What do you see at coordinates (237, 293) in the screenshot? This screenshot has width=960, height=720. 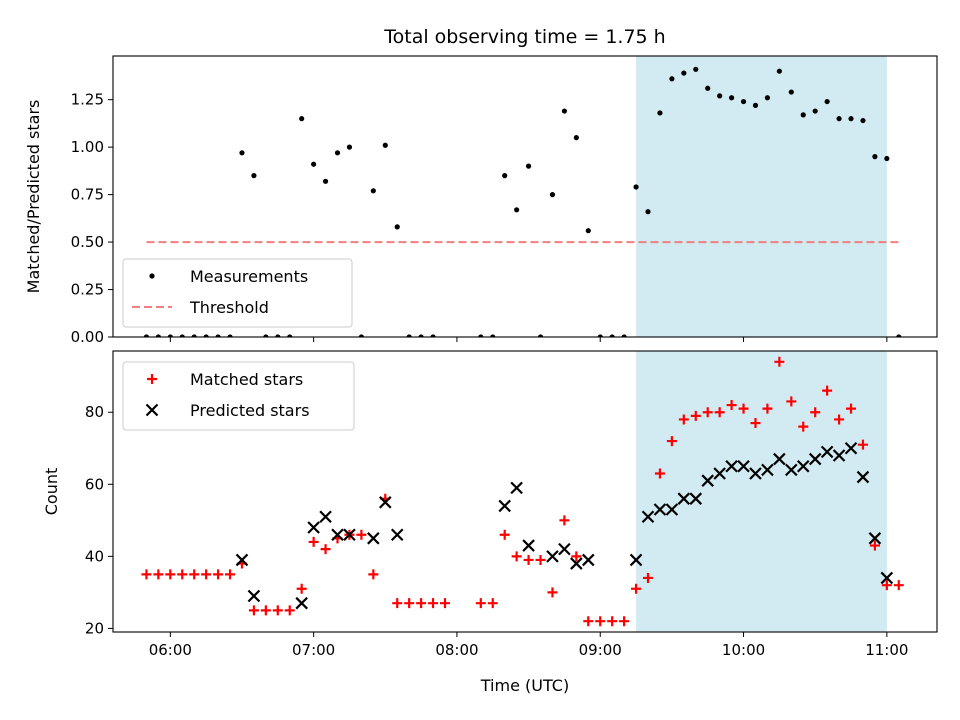 I see `legend: Measurements Threshold` at bounding box center [237, 293].